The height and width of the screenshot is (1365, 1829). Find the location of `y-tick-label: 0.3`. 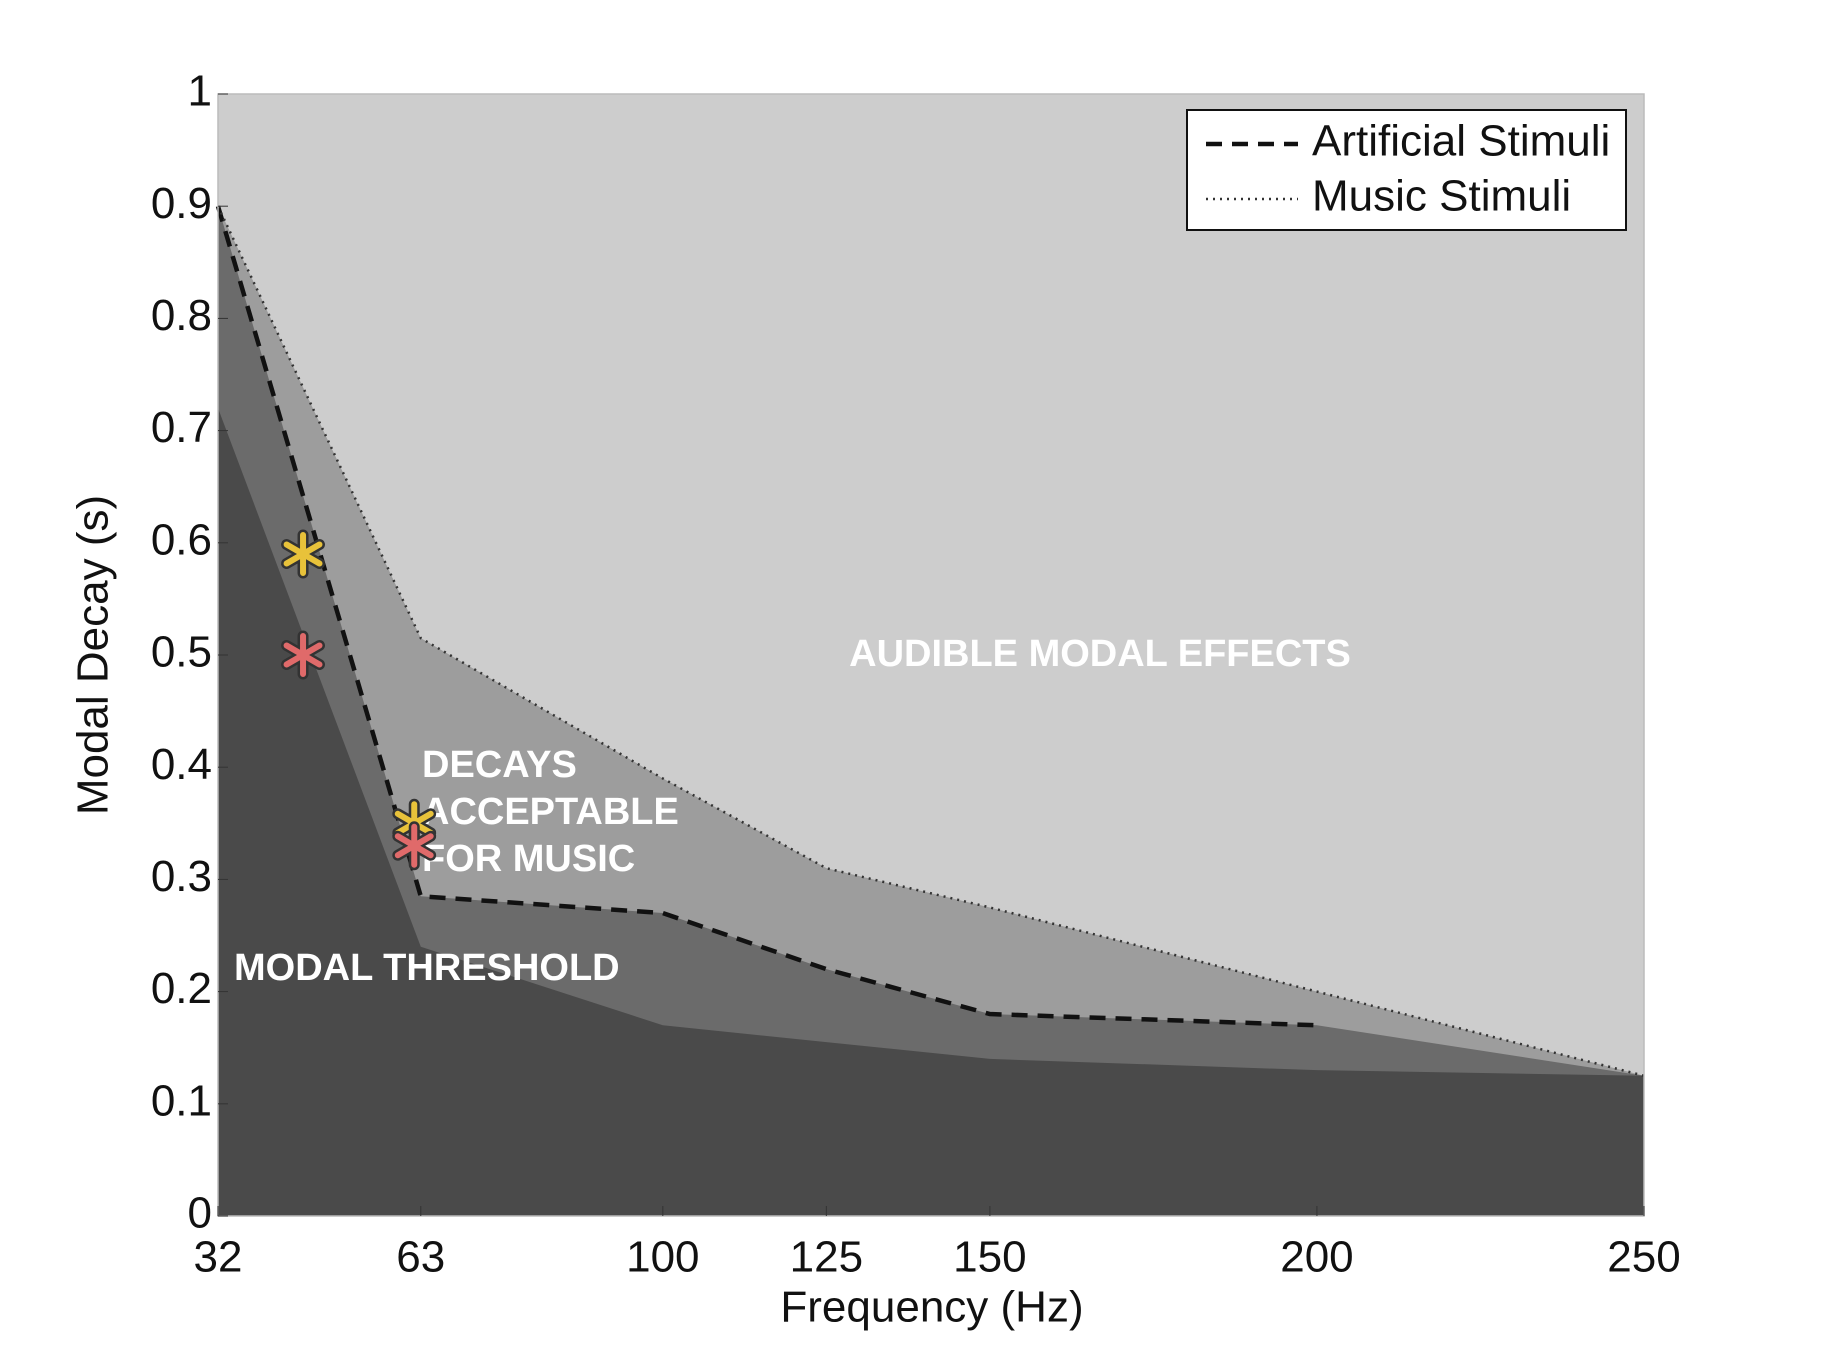

y-tick-label: 0.3 is located at coordinates (181, 876).